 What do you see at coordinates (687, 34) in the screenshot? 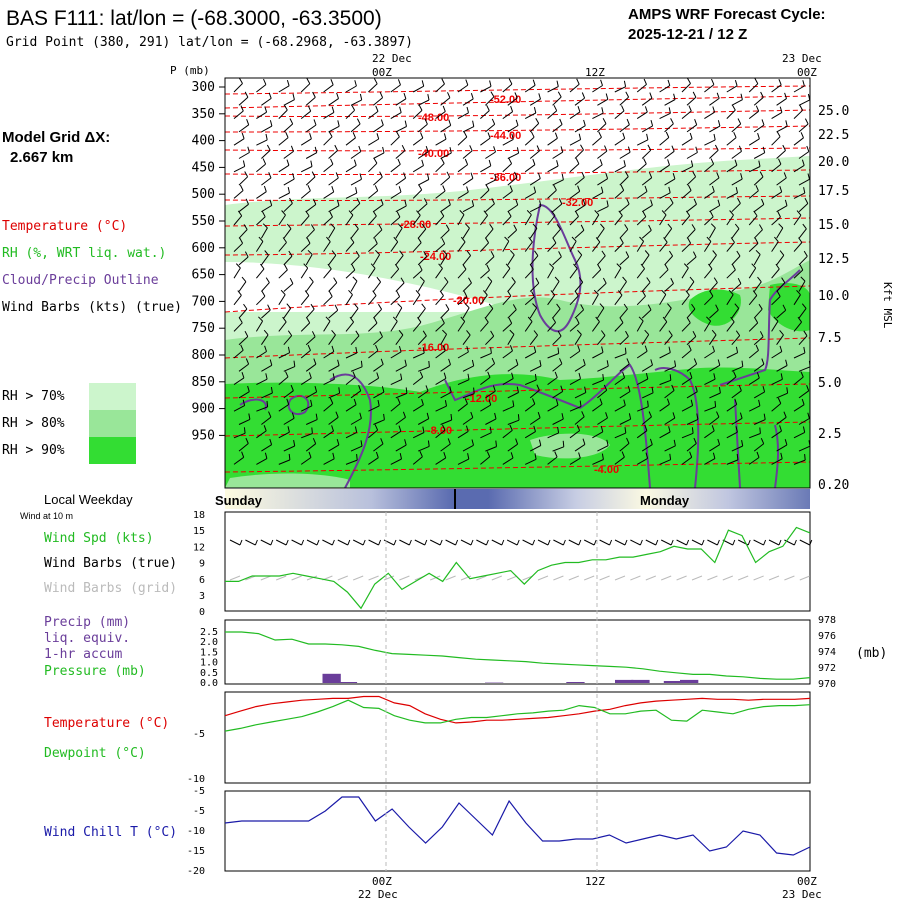
I see `forecast-cycle-date: 2025-12-21 / 12 Z` at bounding box center [687, 34].